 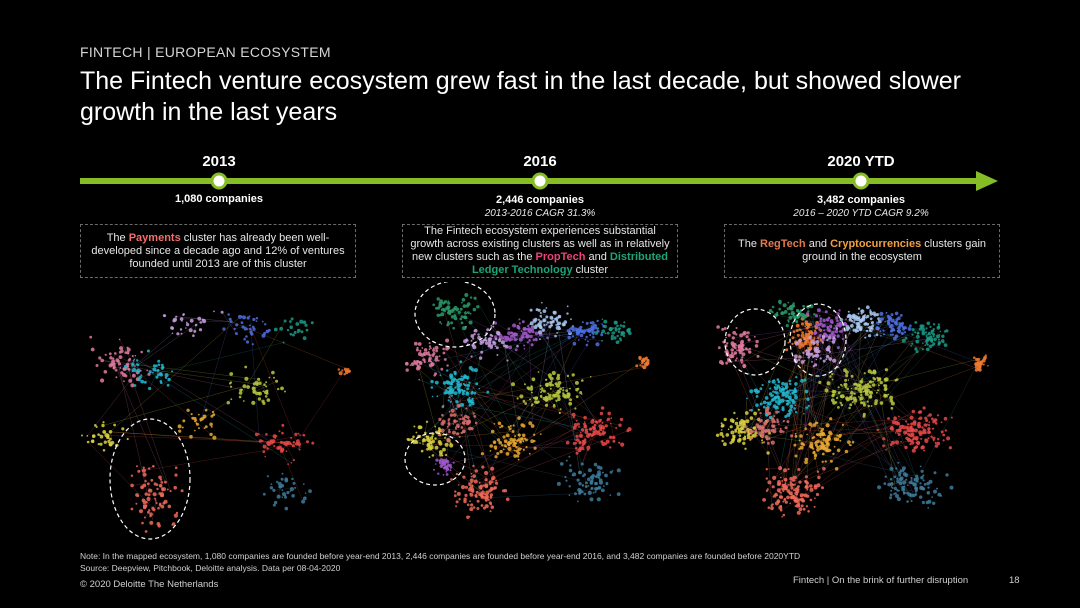 What do you see at coordinates (861, 181) in the screenshot?
I see `milestone-dot-2020` at bounding box center [861, 181].